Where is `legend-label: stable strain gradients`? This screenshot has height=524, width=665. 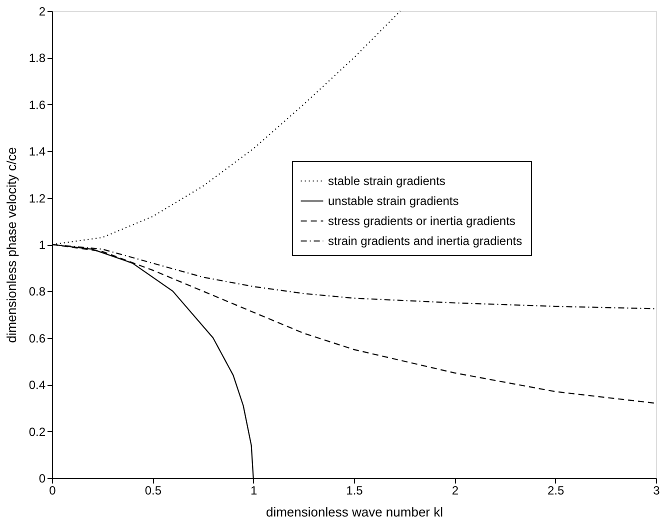 legend-label: stable strain gradients is located at coordinates (387, 181).